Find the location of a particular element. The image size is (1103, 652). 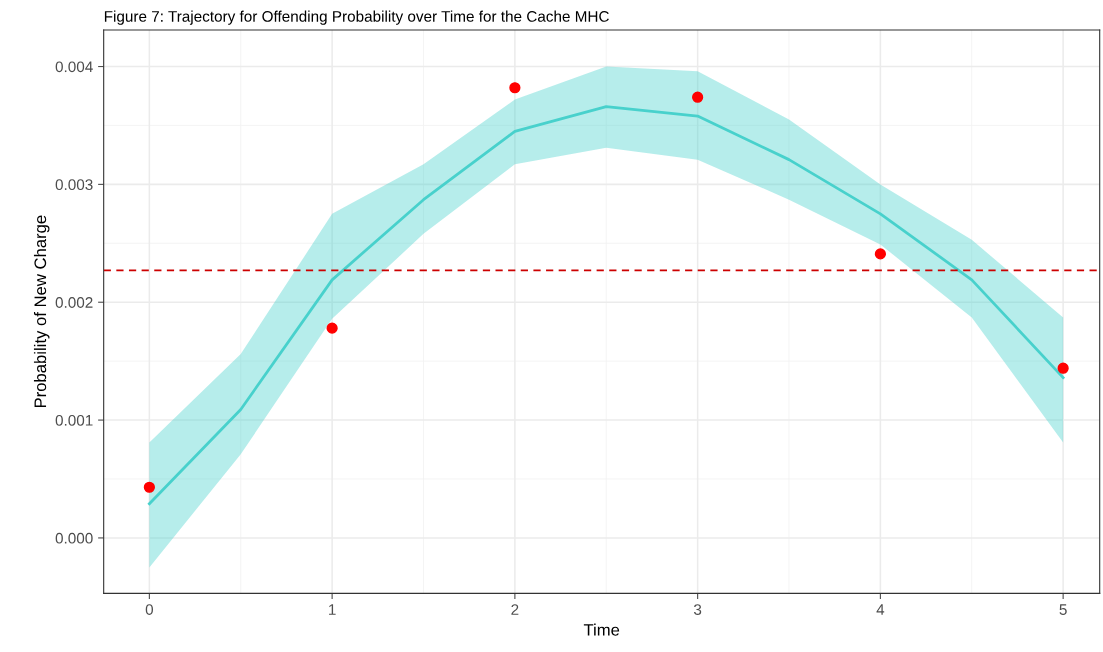

chart-title: Figure 7: Trajectory for Offending Probability over Time for the Cache MHC is located at coordinates (356, 17).